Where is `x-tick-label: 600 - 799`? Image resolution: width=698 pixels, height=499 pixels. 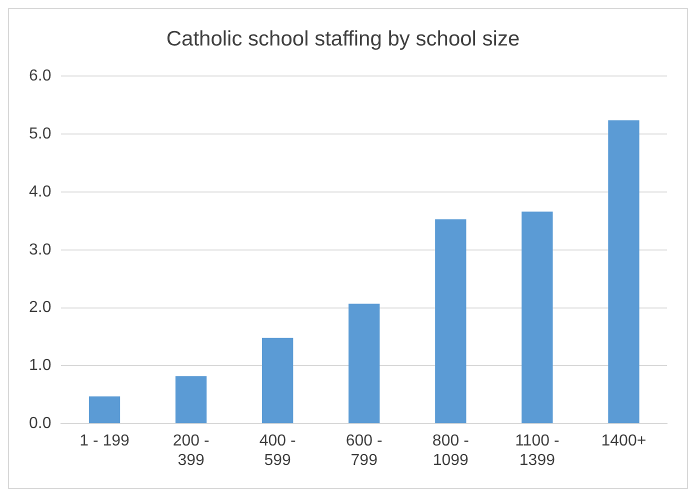
x-tick-label: 600 - 799 is located at coordinates (364, 450).